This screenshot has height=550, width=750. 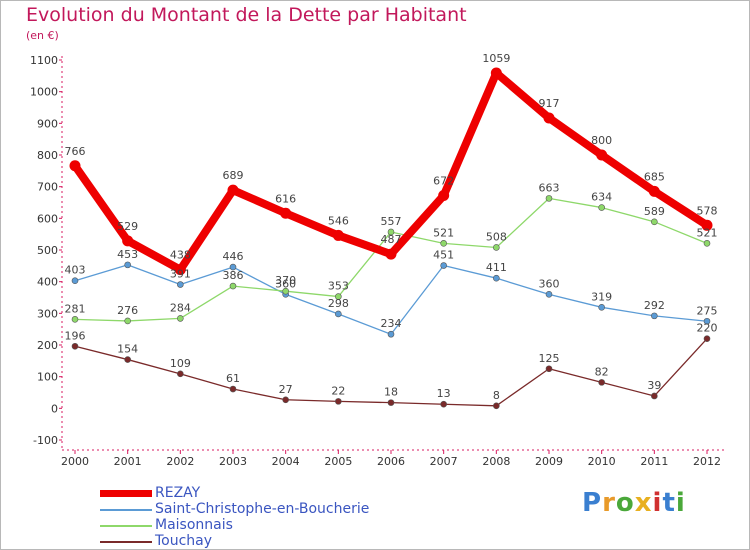 What do you see at coordinates (707, 232) in the screenshot?
I see `data-label: 521` at bounding box center [707, 232].